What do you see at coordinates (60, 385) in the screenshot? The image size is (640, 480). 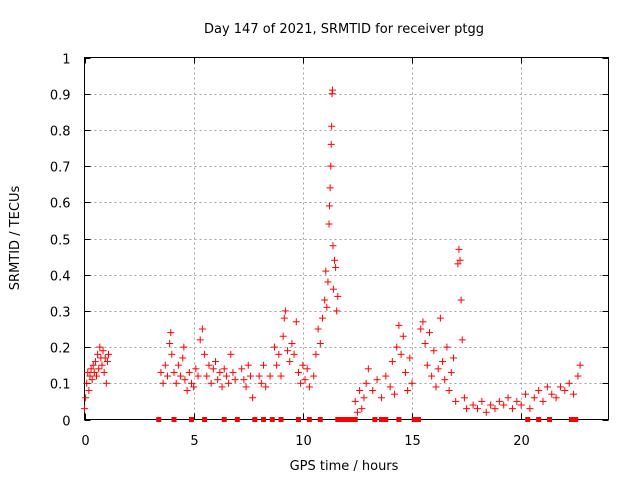 I see `y-tick-label: 0.1` at bounding box center [60, 385].